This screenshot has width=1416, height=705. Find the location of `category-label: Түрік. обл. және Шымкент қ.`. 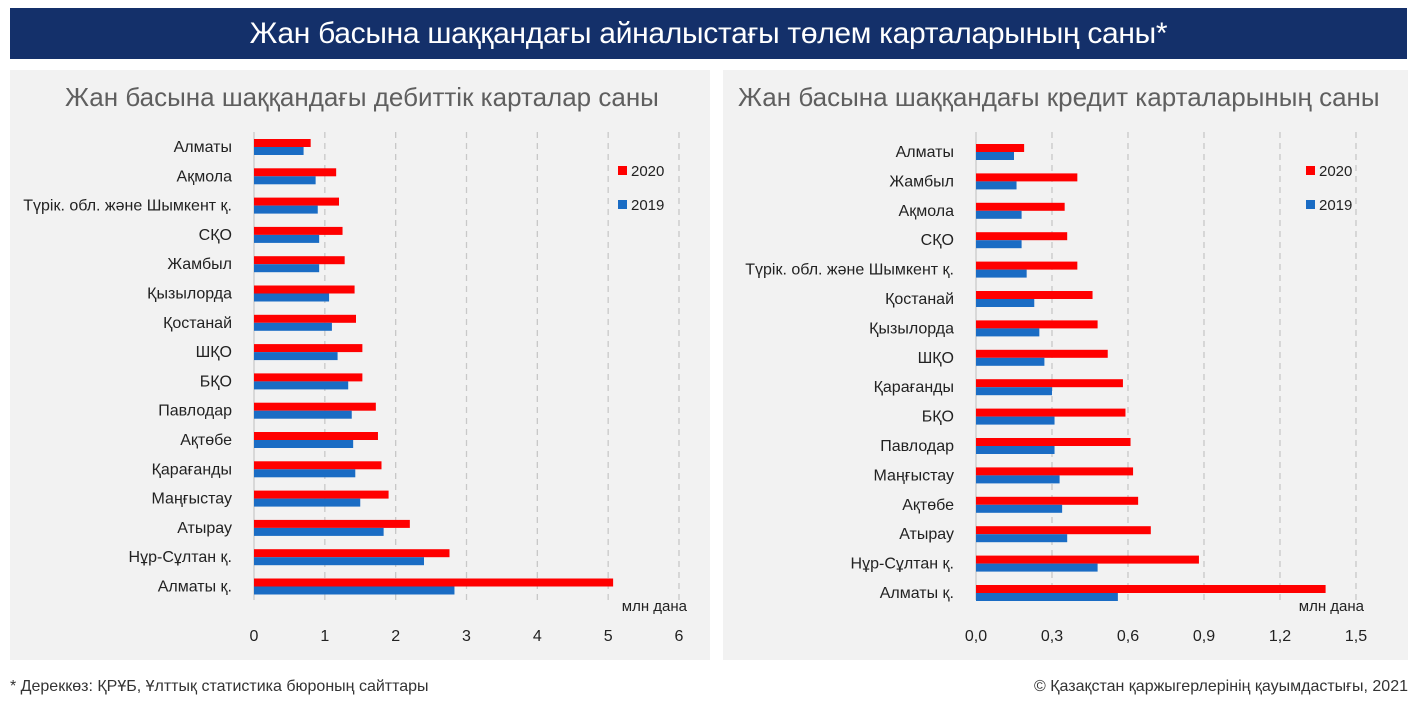

category-label: Түрік. обл. және Шымкент қ. is located at coordinates (849, 270).